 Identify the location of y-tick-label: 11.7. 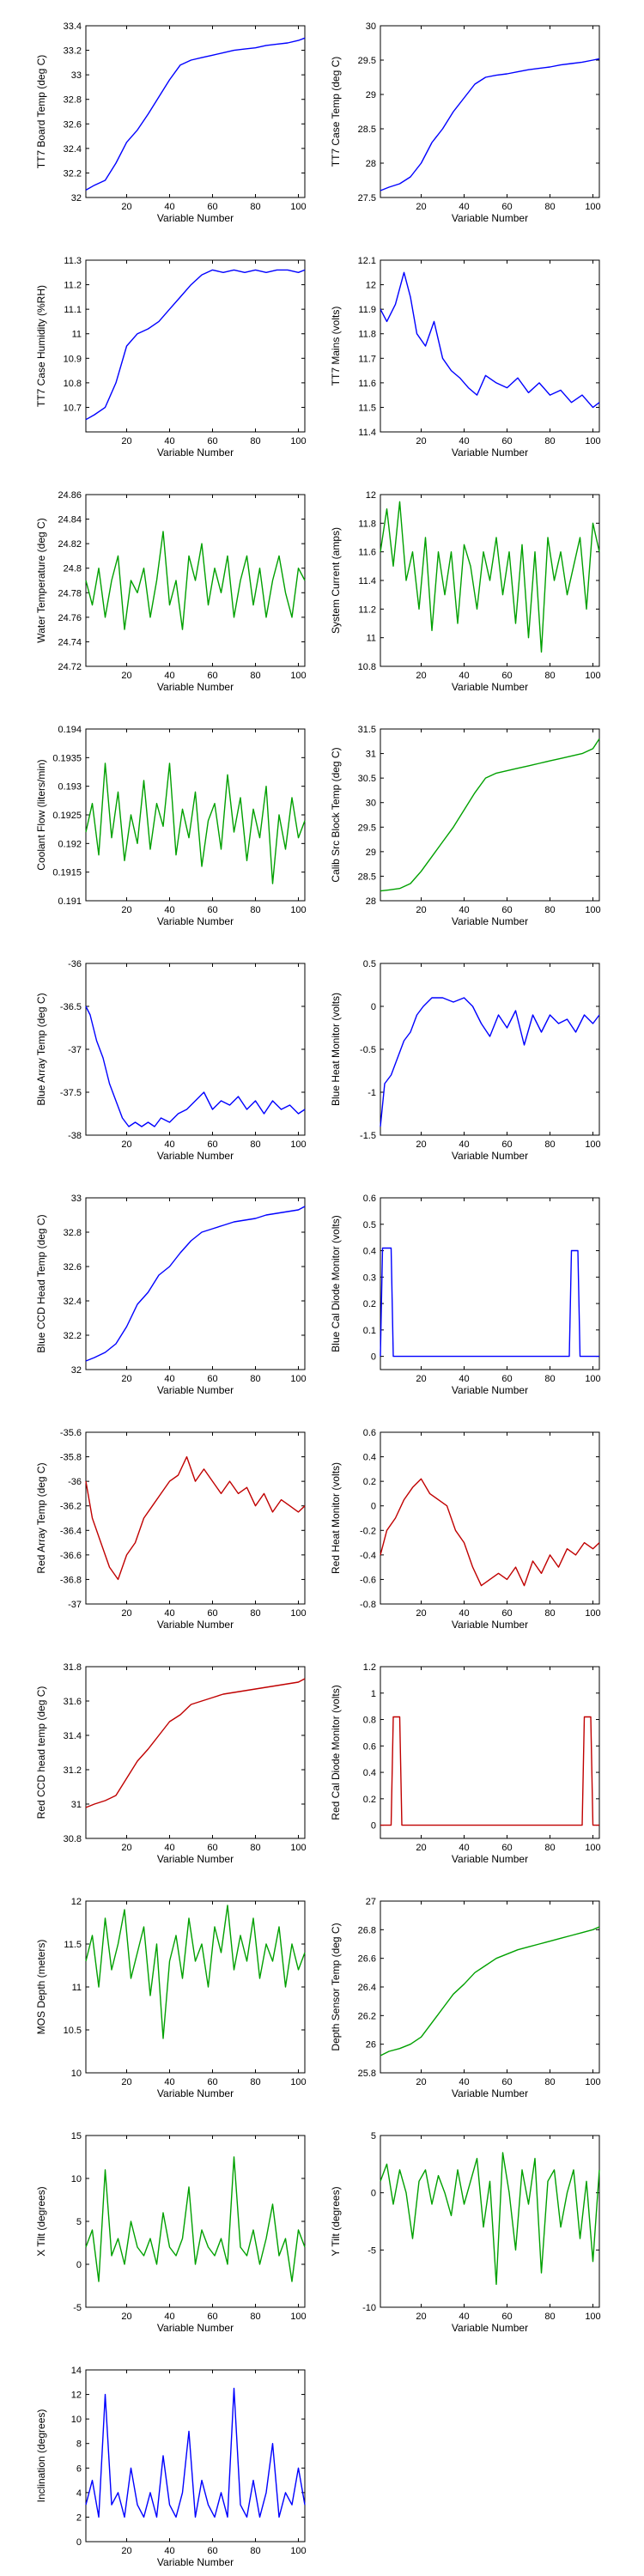
(367, 359).